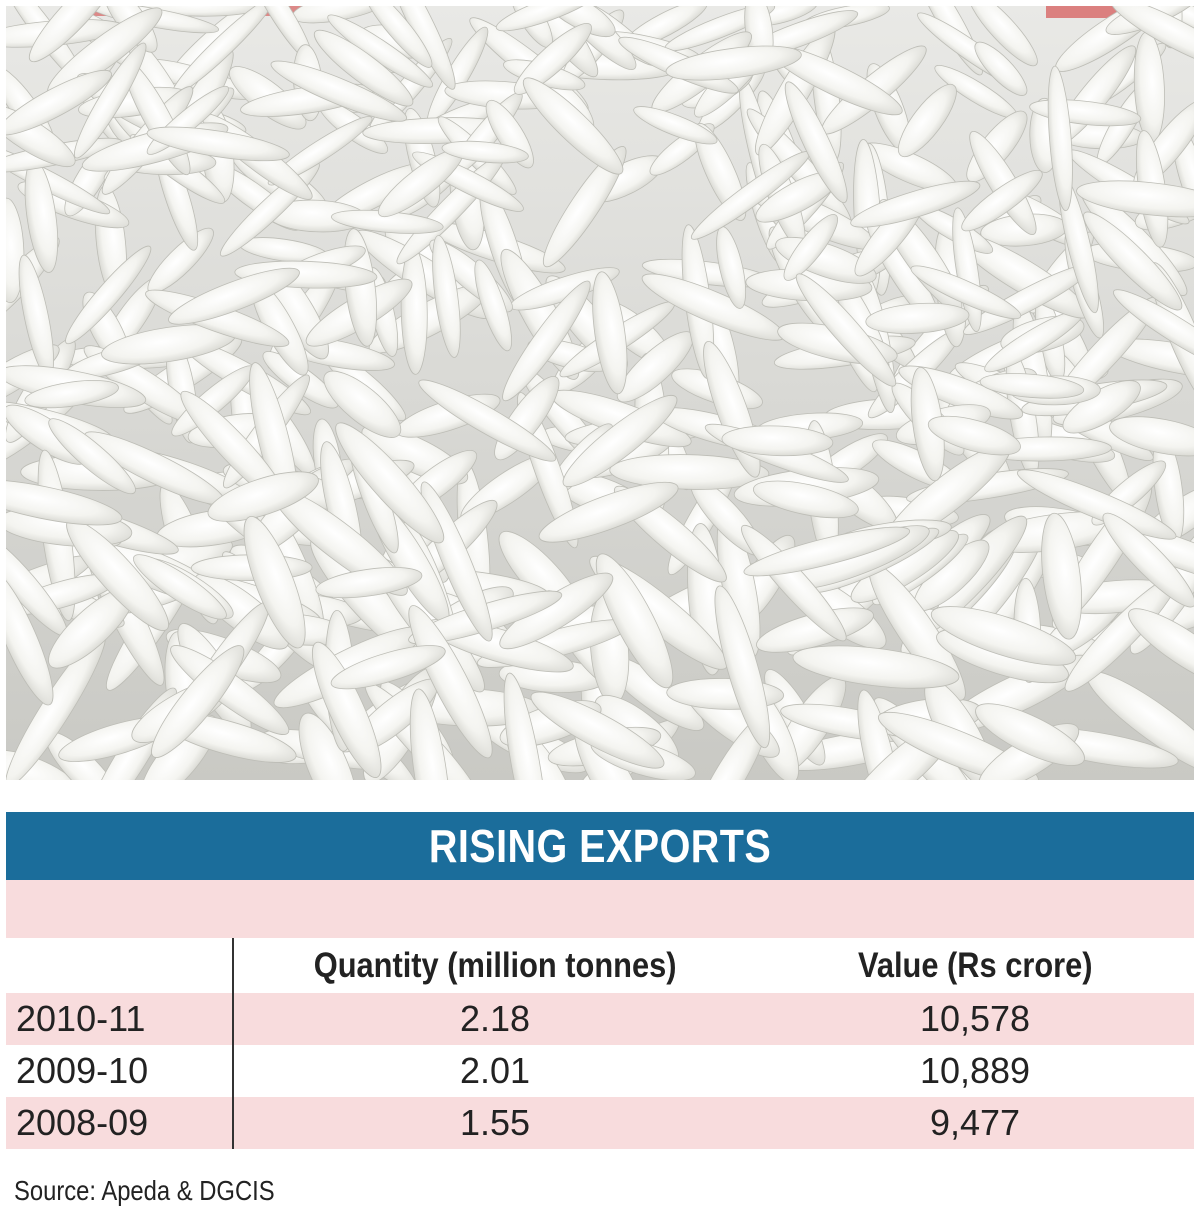 This screenshot has width=1200, height=1227. What do you see at coordinates (495, 1018) in the screenshot?
I see `quantity-cell: 2.18` at bounding box center [495, 1018].